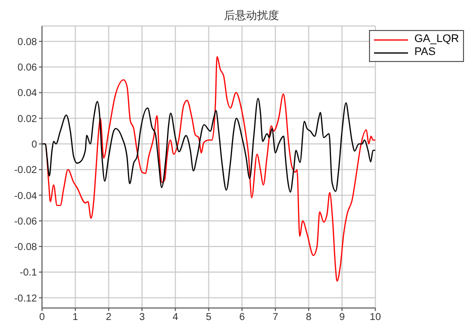  What do you see at coordinates (75, 318) in the screenshot?
I see `x-tick-label: 1` at bounding box center [75, 318].